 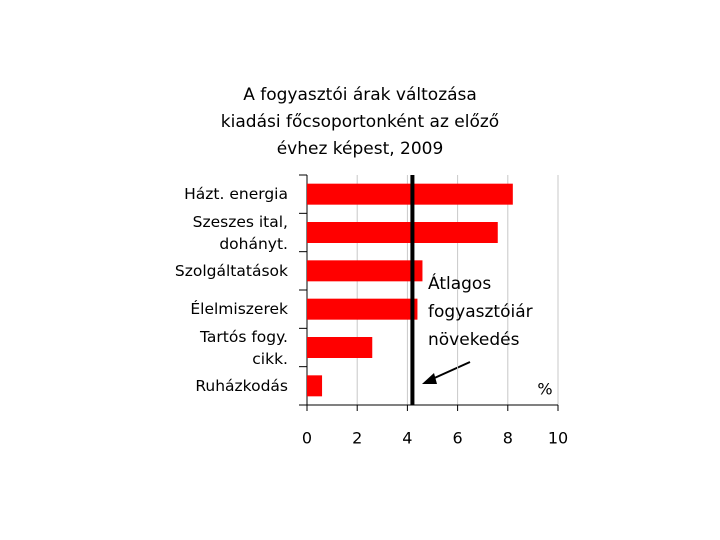 I want to click on y-tick-label: Házt. energia, so click(x=236, y=194).